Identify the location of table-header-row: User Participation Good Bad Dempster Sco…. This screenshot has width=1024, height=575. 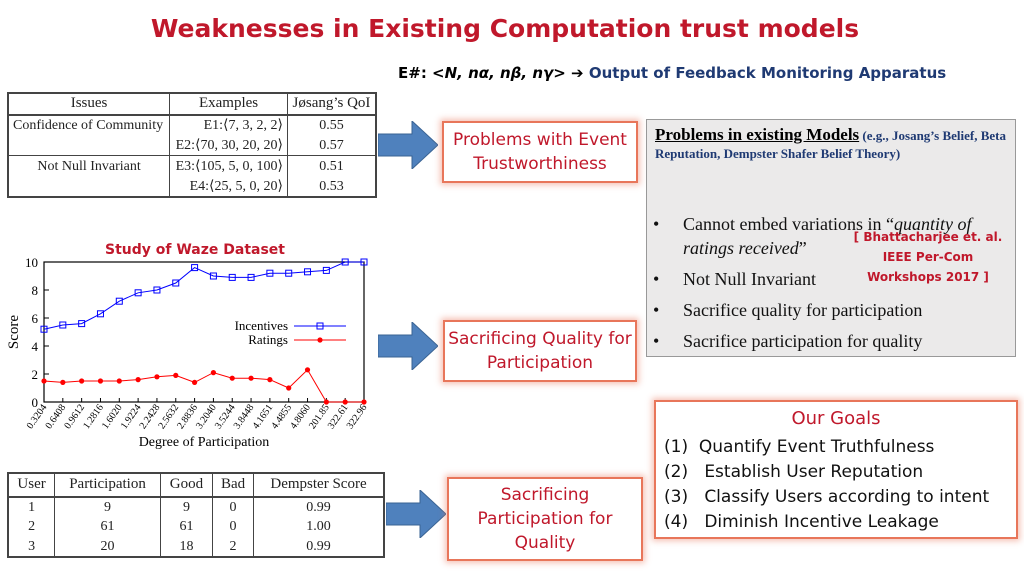
(196, 485).